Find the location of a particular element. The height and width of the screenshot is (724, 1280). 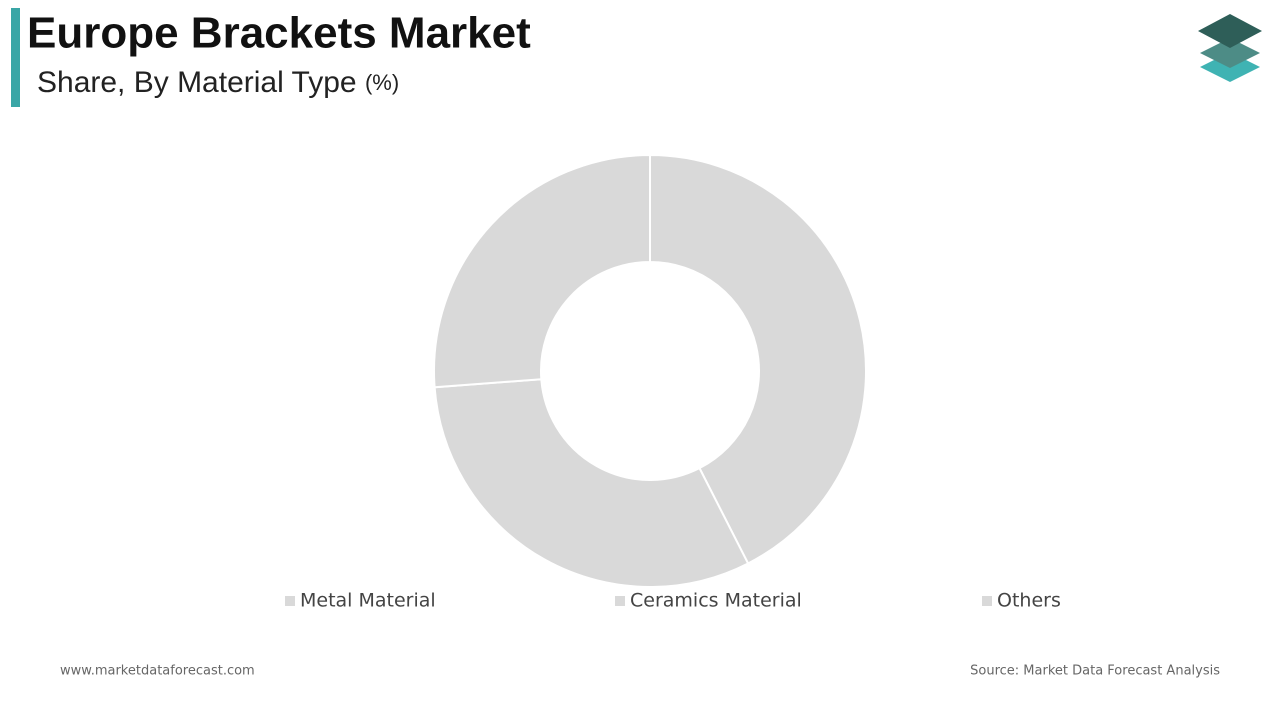

unit: (%) is located at coordinates (382, 82).